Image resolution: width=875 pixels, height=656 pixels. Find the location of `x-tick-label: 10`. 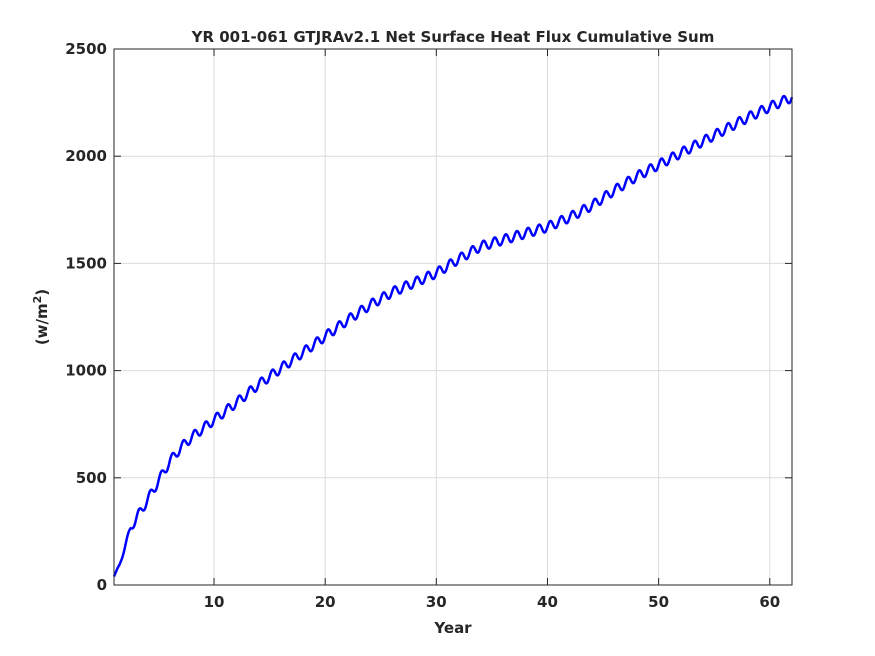

x-tick-label: 10 is located at coordinates (214, 602).